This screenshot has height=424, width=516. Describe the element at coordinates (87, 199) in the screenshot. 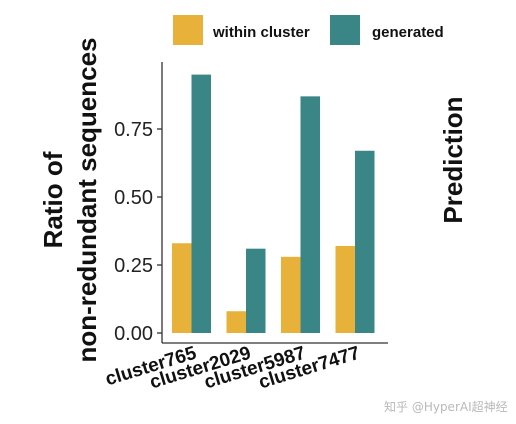

I see `y-axis-title-line-2: non-redundant sequences` at that location.